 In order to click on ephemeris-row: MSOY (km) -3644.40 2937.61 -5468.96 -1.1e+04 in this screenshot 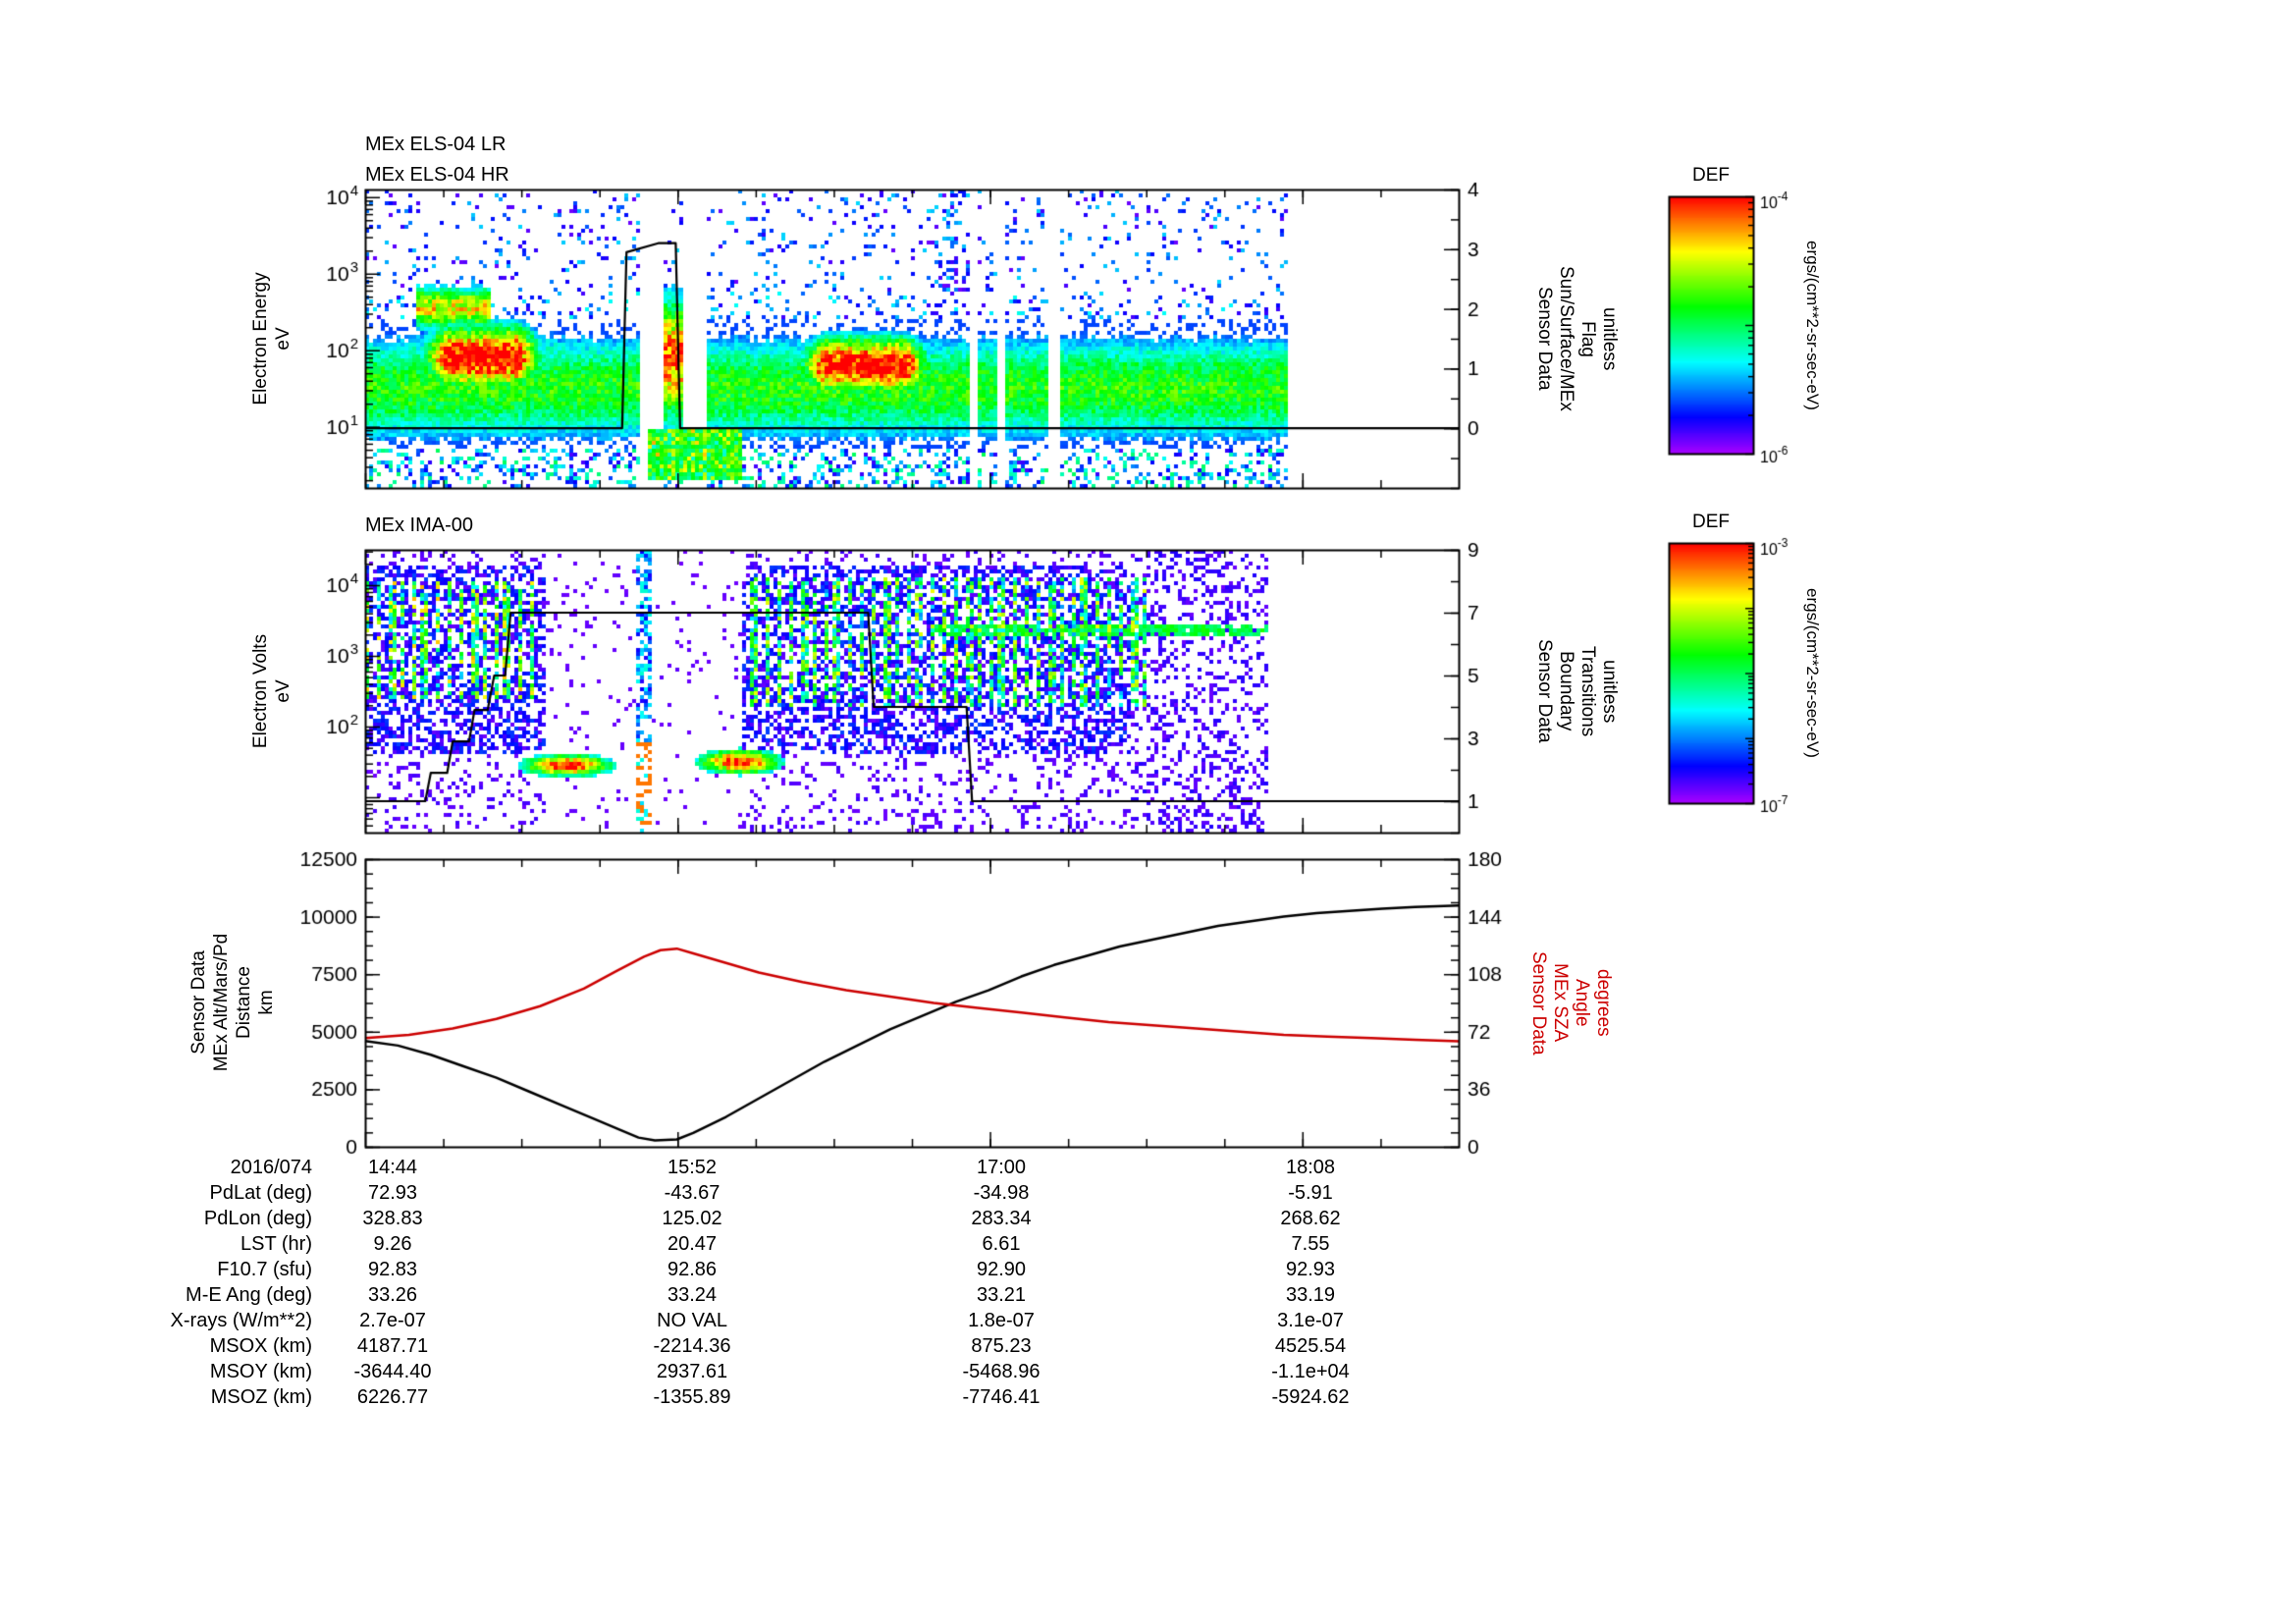, I will do `click(1148, 1374)`.